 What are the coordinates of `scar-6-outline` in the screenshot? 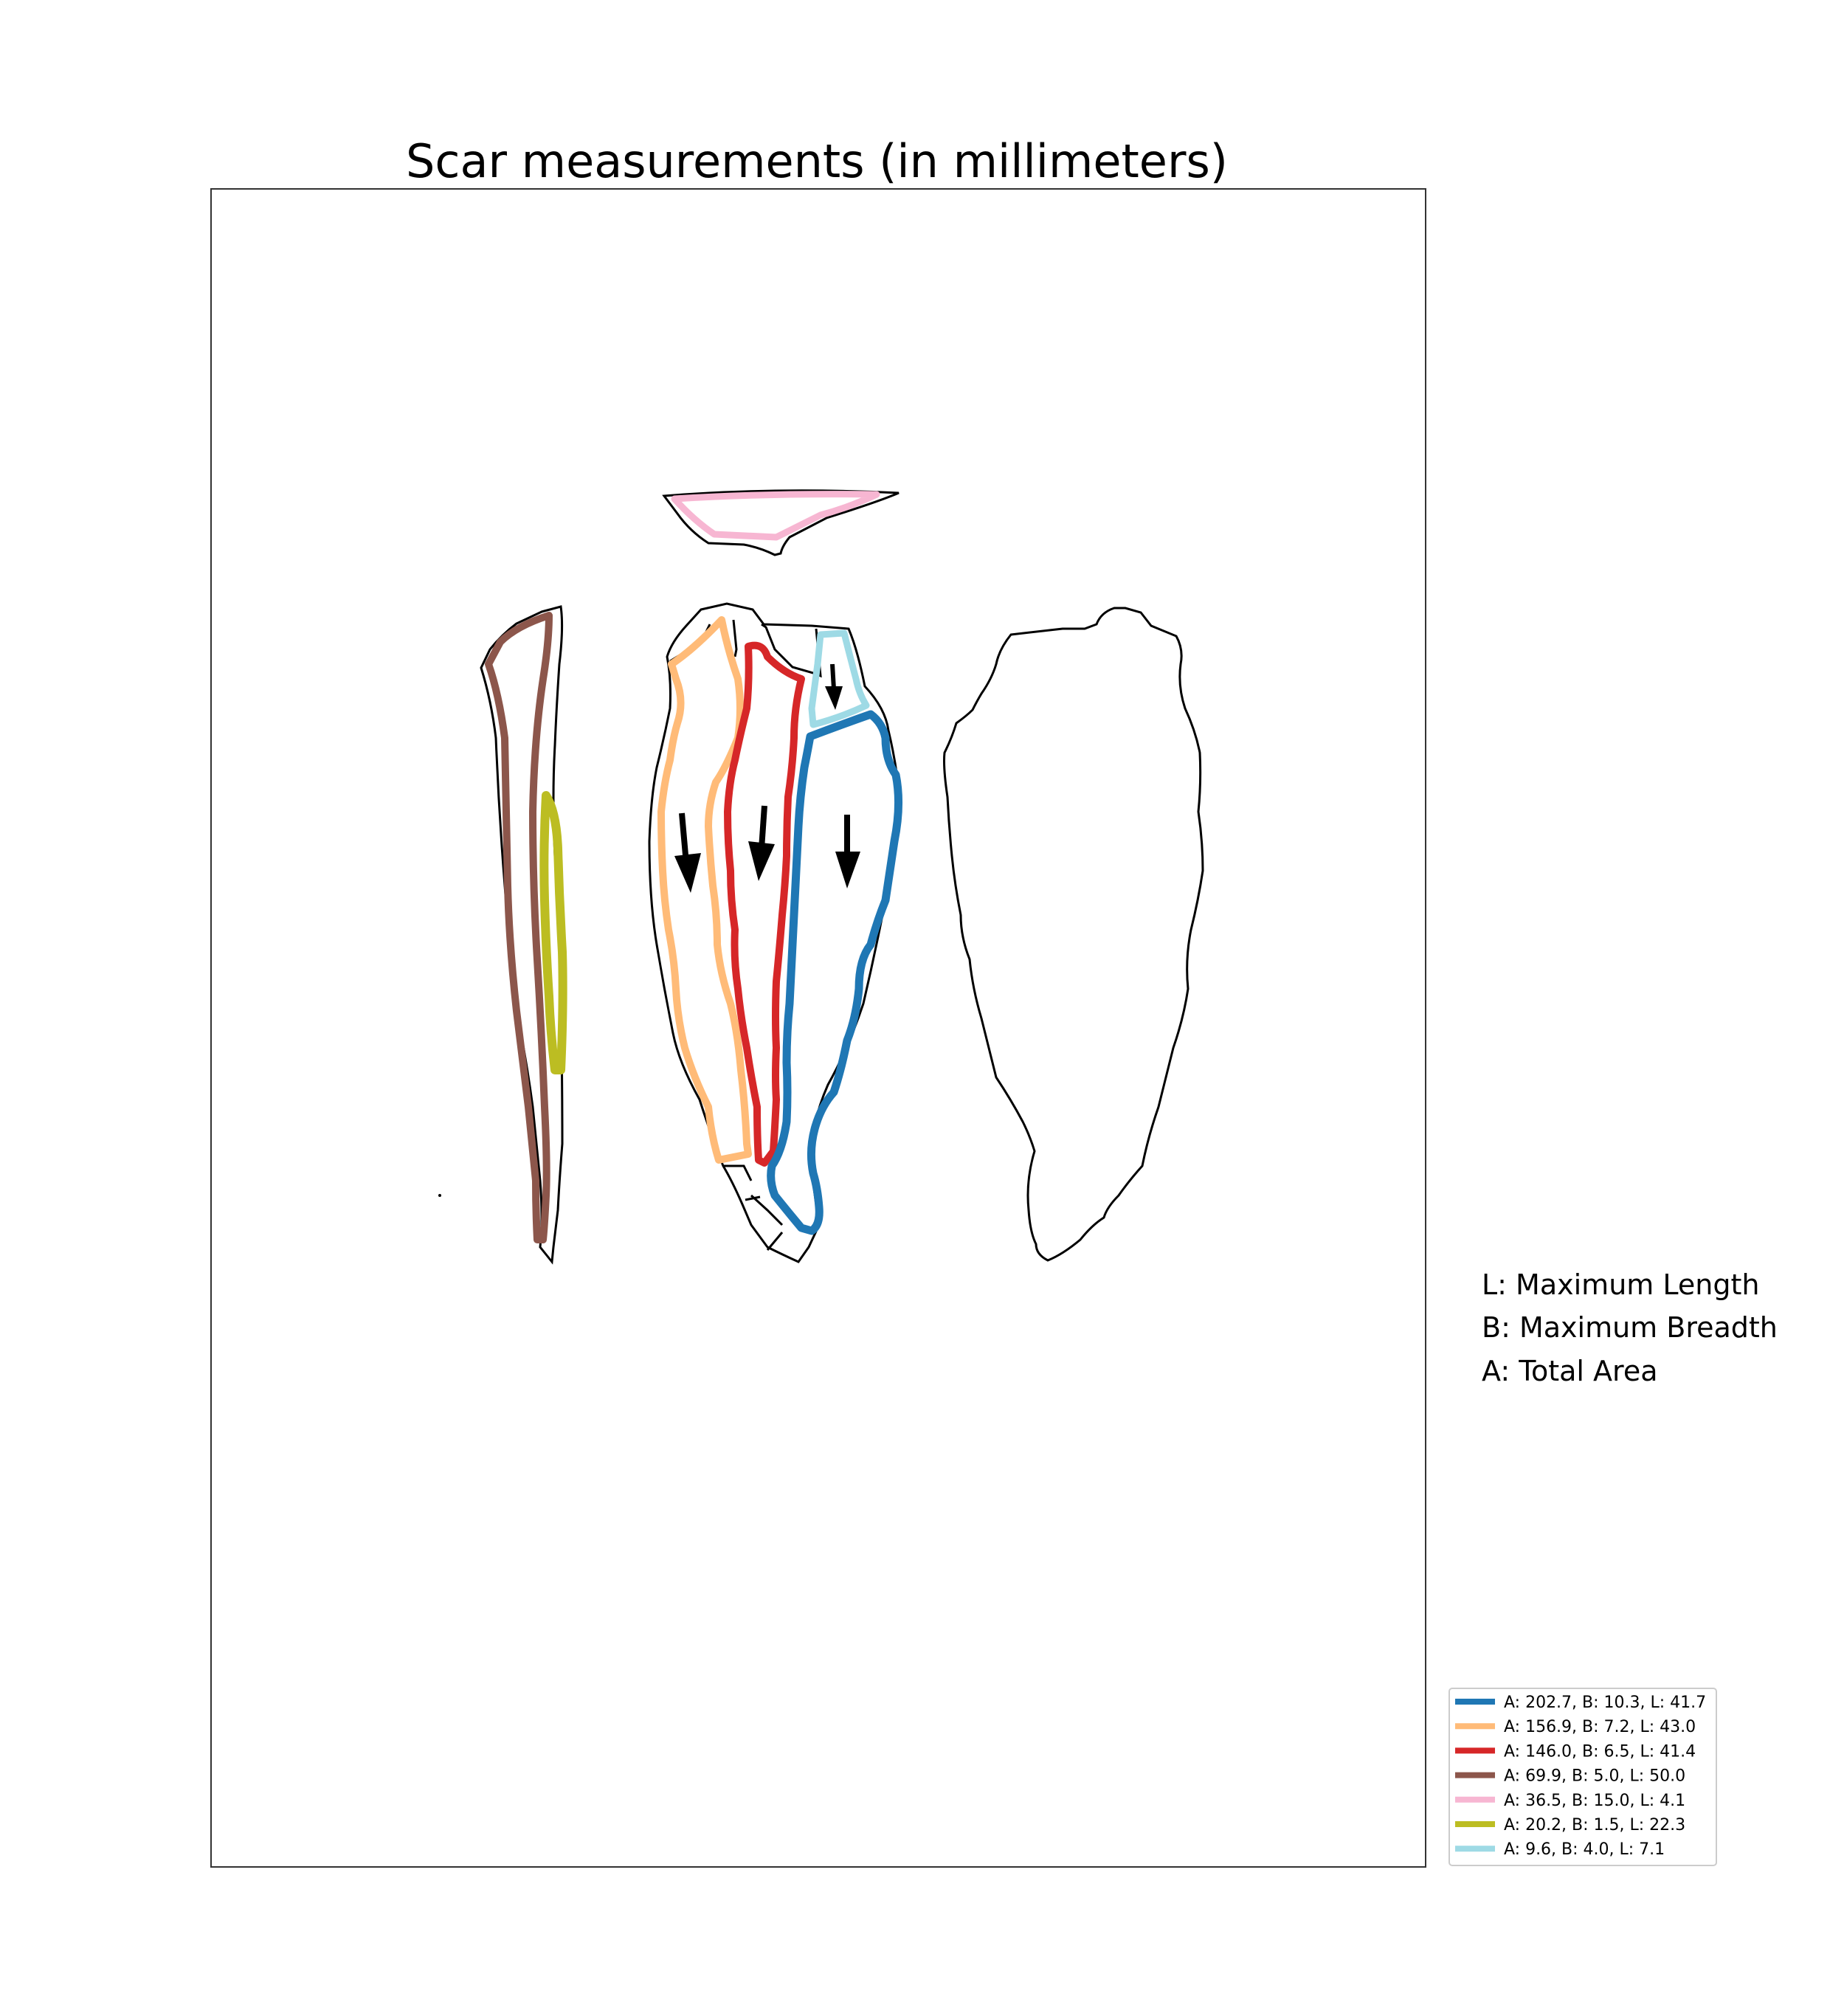 It's located at (553, 932).